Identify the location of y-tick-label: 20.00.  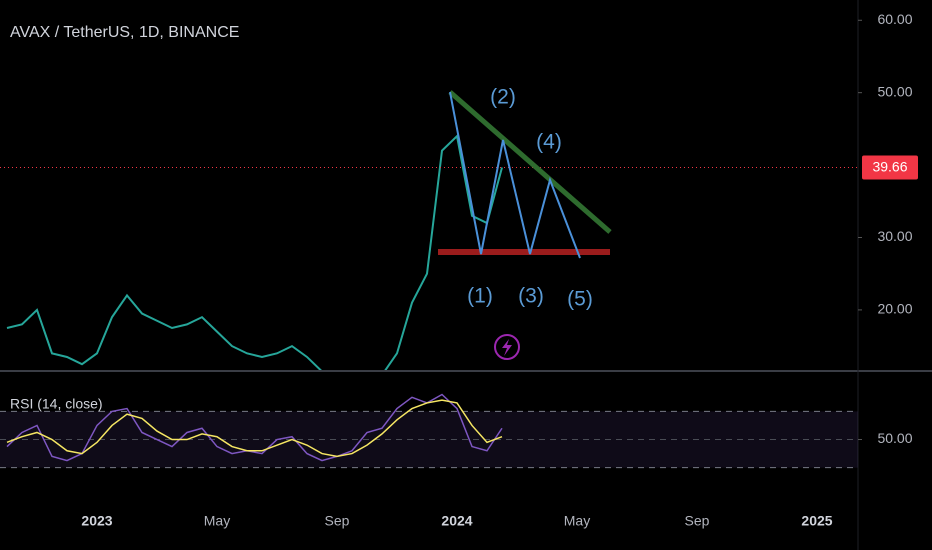
(894, 309).